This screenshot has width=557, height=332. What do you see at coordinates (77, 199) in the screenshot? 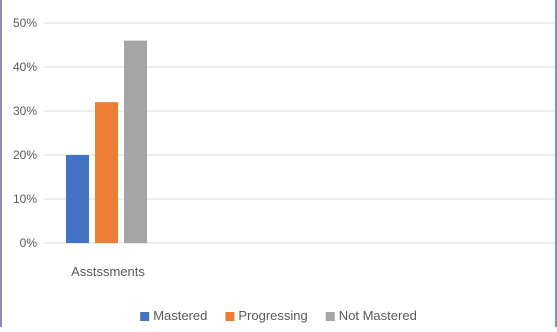
I see `bar-mastered` at bounding box center [77, 199].